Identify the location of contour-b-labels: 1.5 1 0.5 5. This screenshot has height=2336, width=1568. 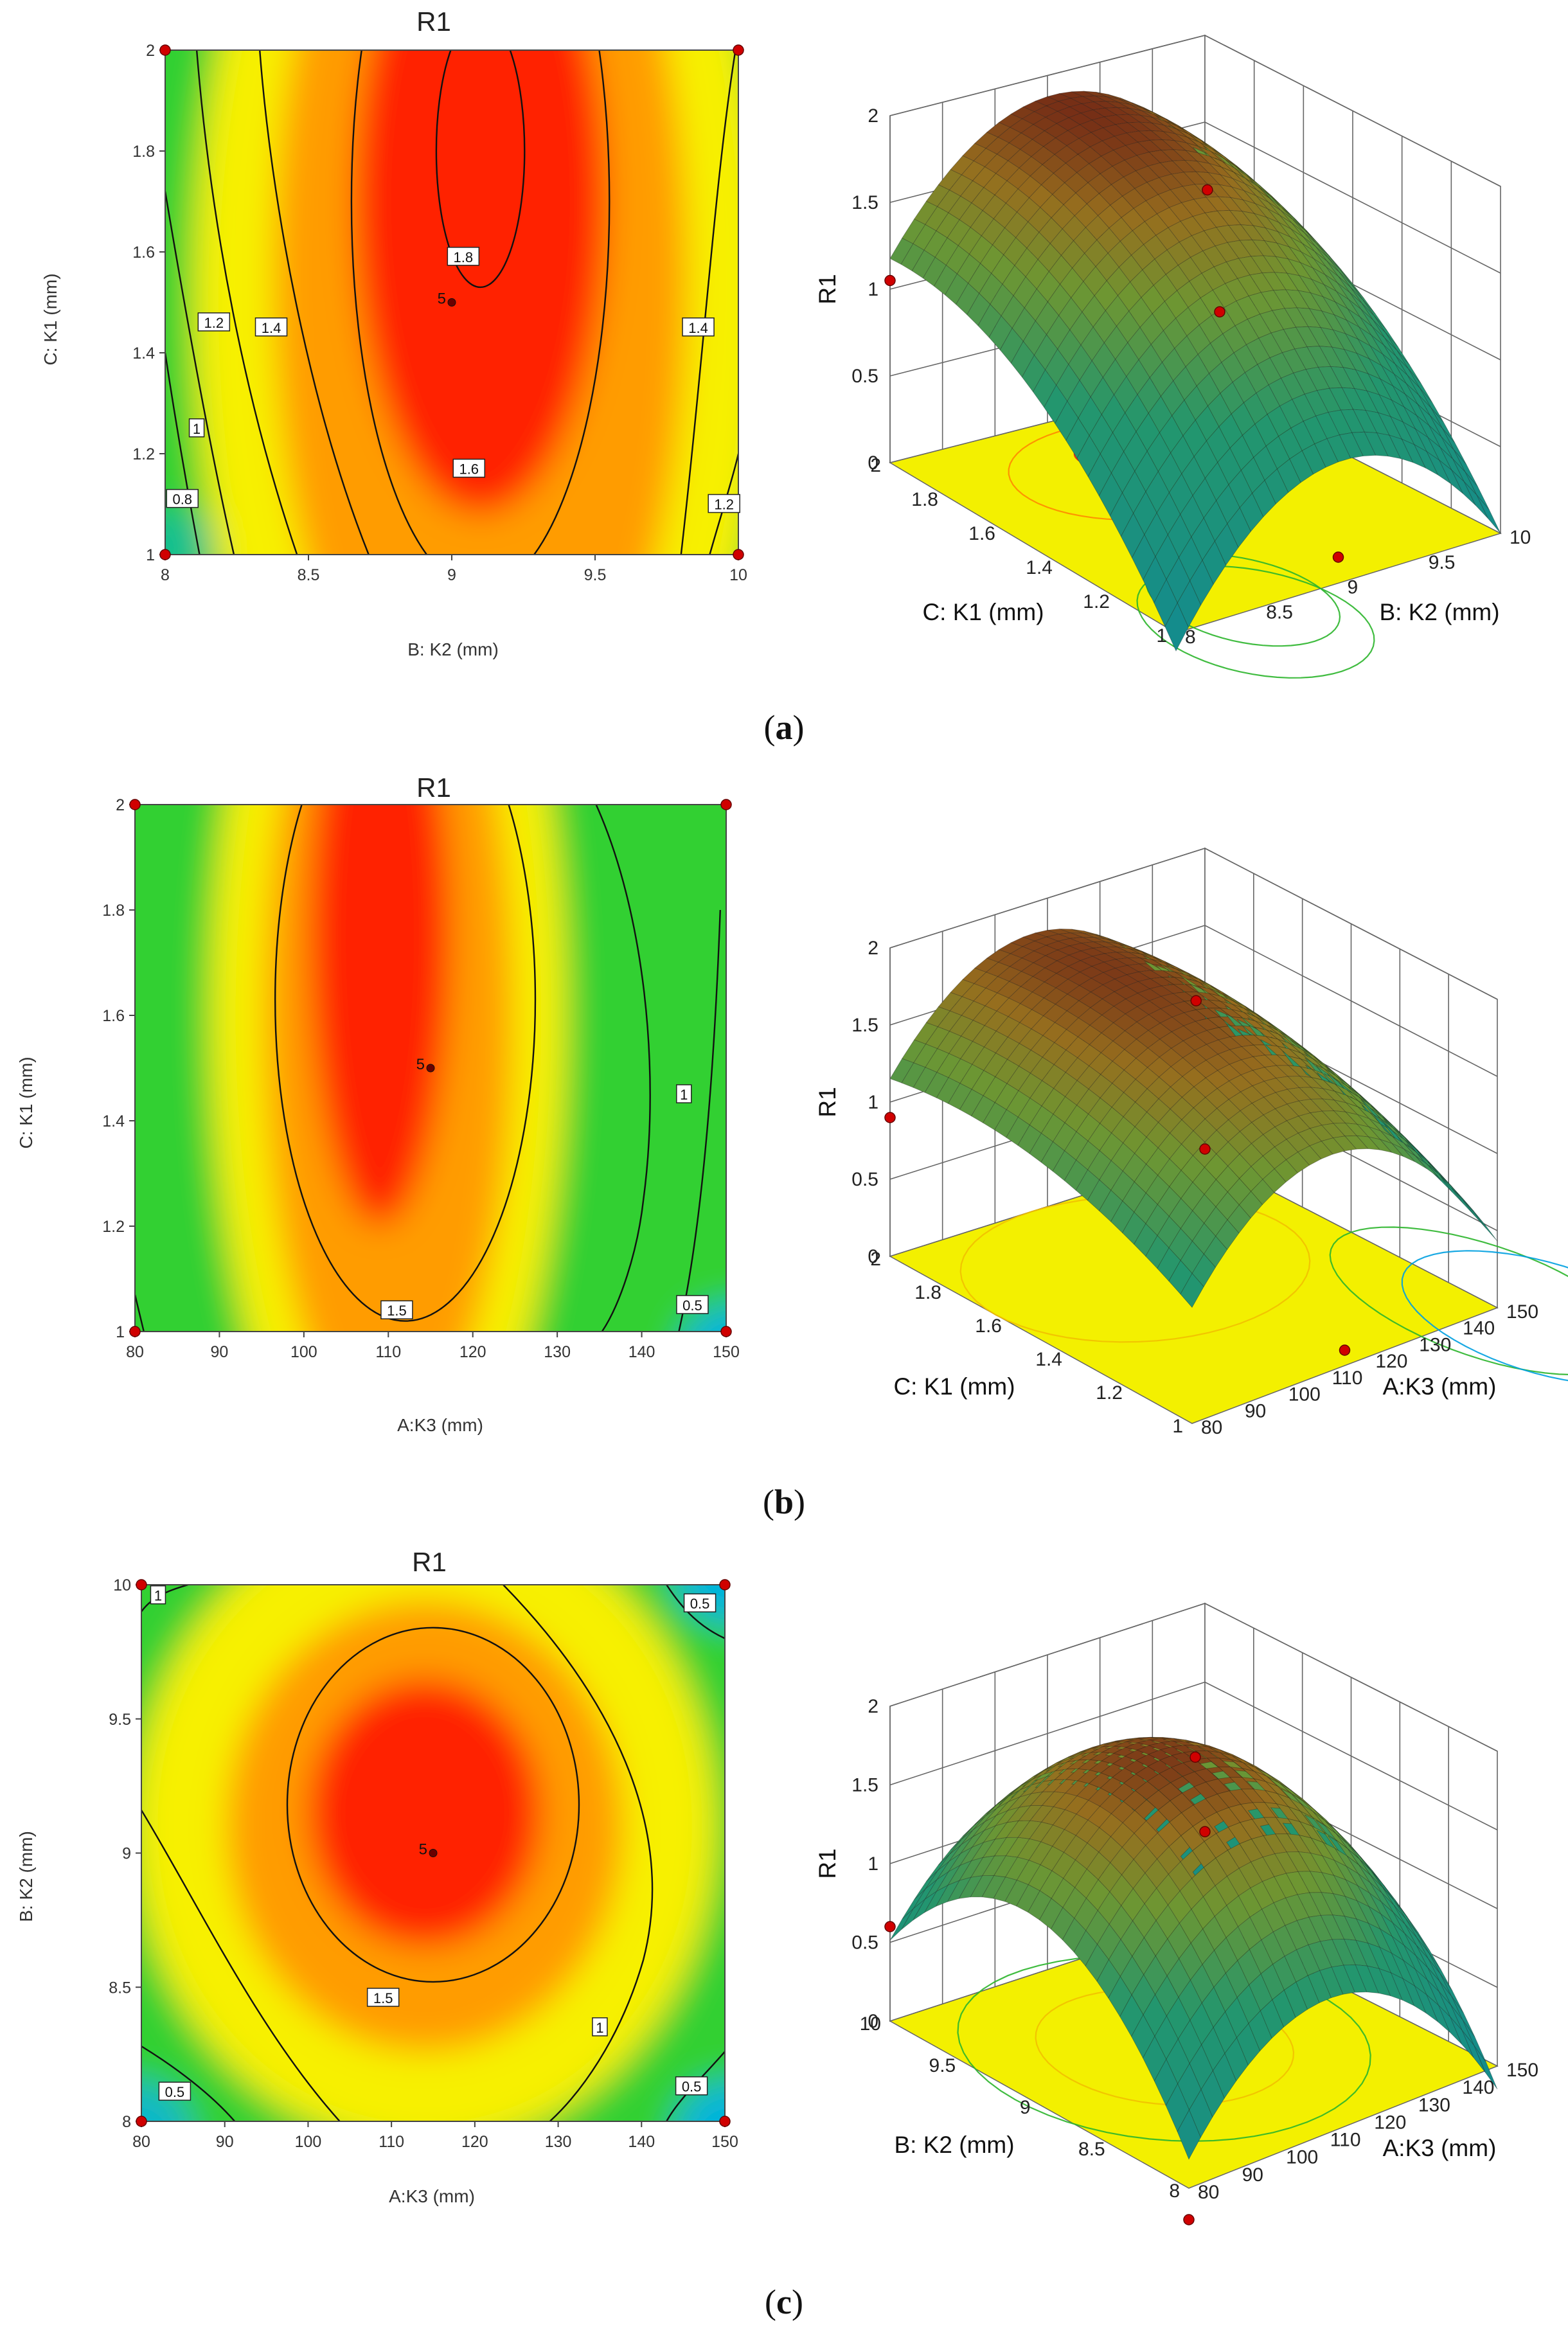
(430, 1068).